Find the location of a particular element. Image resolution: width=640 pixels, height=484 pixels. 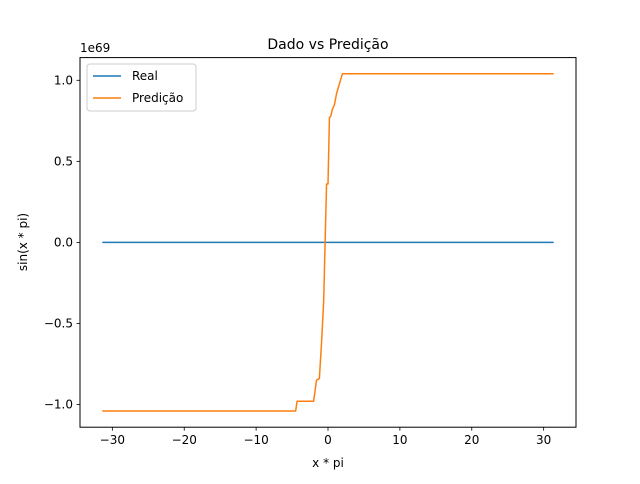

y-tick-label: −1.0 is located at coordinates (58, 405).